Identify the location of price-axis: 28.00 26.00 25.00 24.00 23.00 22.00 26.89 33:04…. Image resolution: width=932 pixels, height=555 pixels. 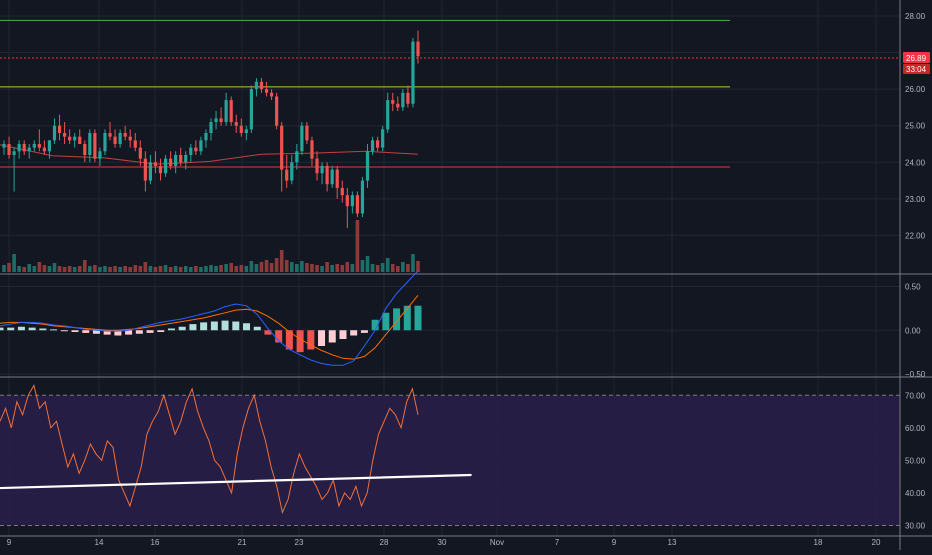
(916, 271).